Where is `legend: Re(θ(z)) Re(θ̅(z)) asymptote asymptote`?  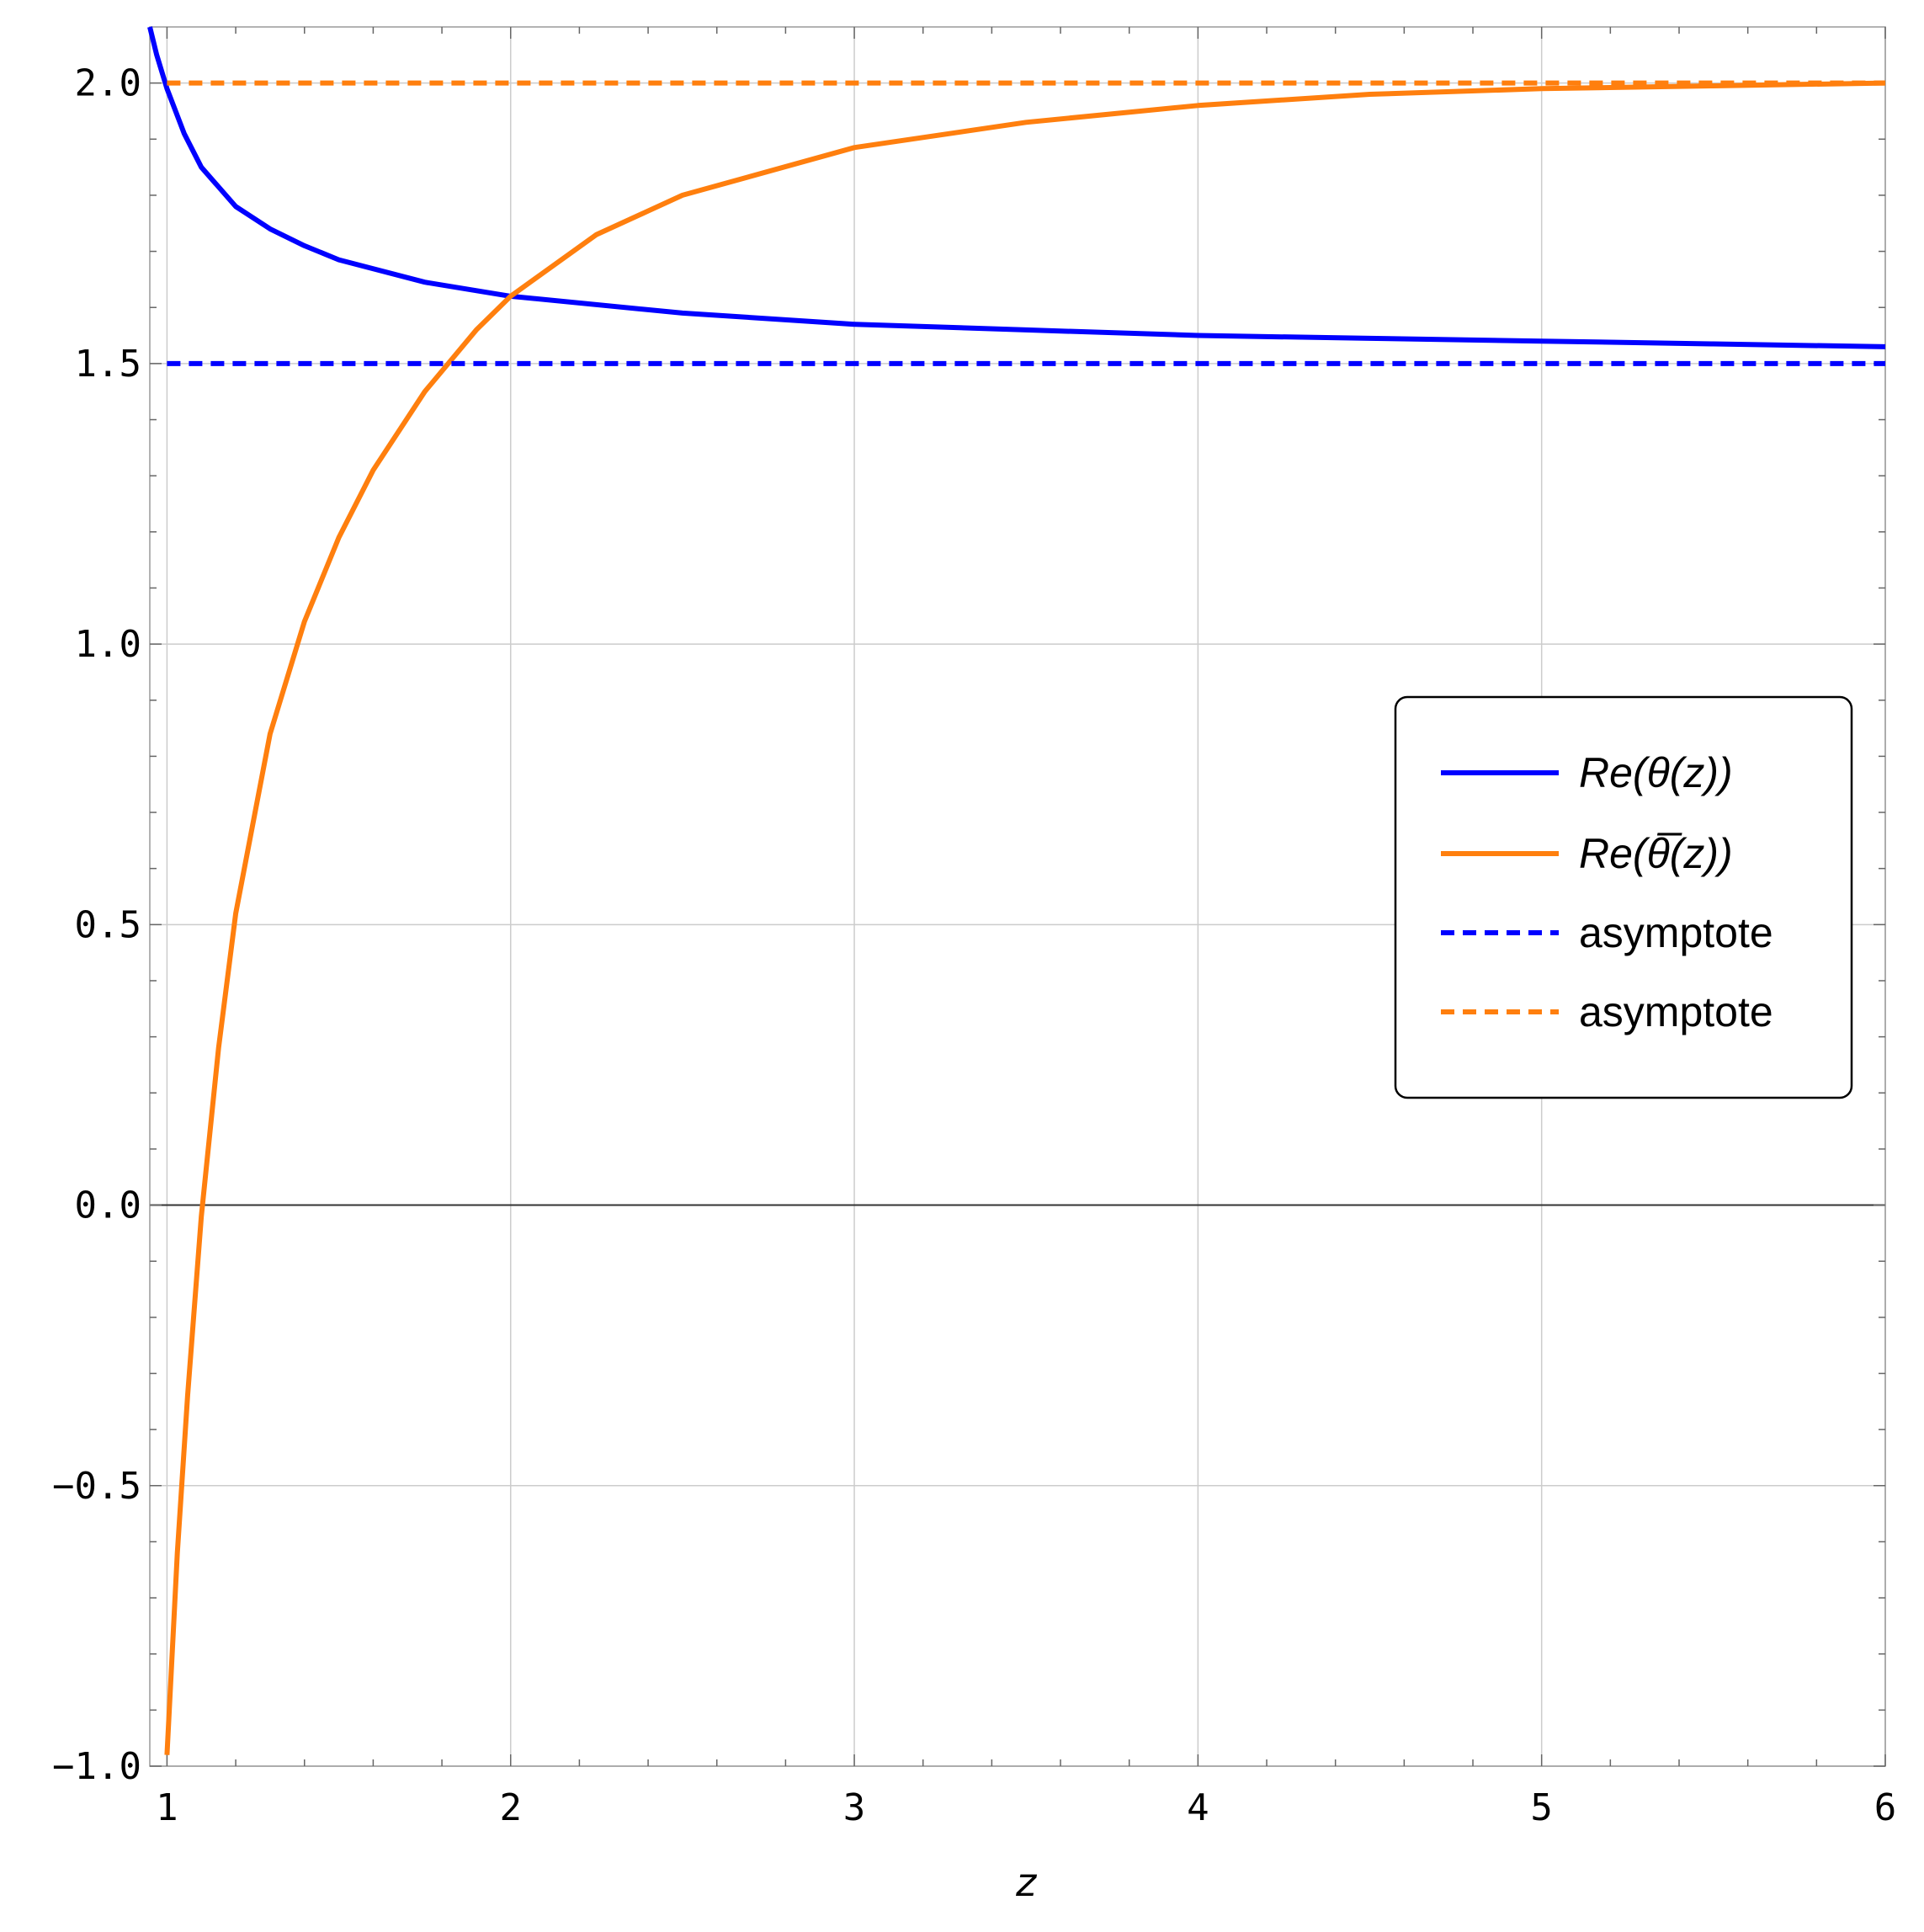 legend: Re(θ(z)) Re(θ̅(z)) asymptote asymptote is located at coordinates (1624, 897).